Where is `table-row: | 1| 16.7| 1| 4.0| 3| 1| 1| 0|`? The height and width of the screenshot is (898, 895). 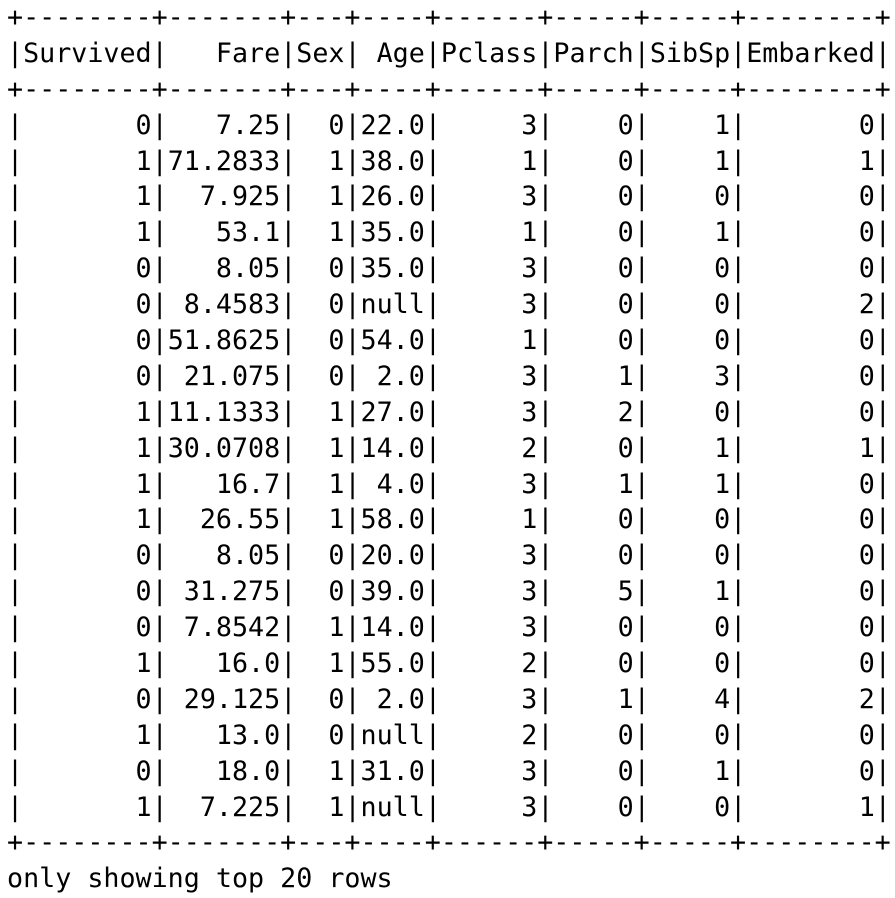 table-row: | 1| 16.7| 1| 4.0| 3| 1| 1| 0| is located at coordinates (449, 484).